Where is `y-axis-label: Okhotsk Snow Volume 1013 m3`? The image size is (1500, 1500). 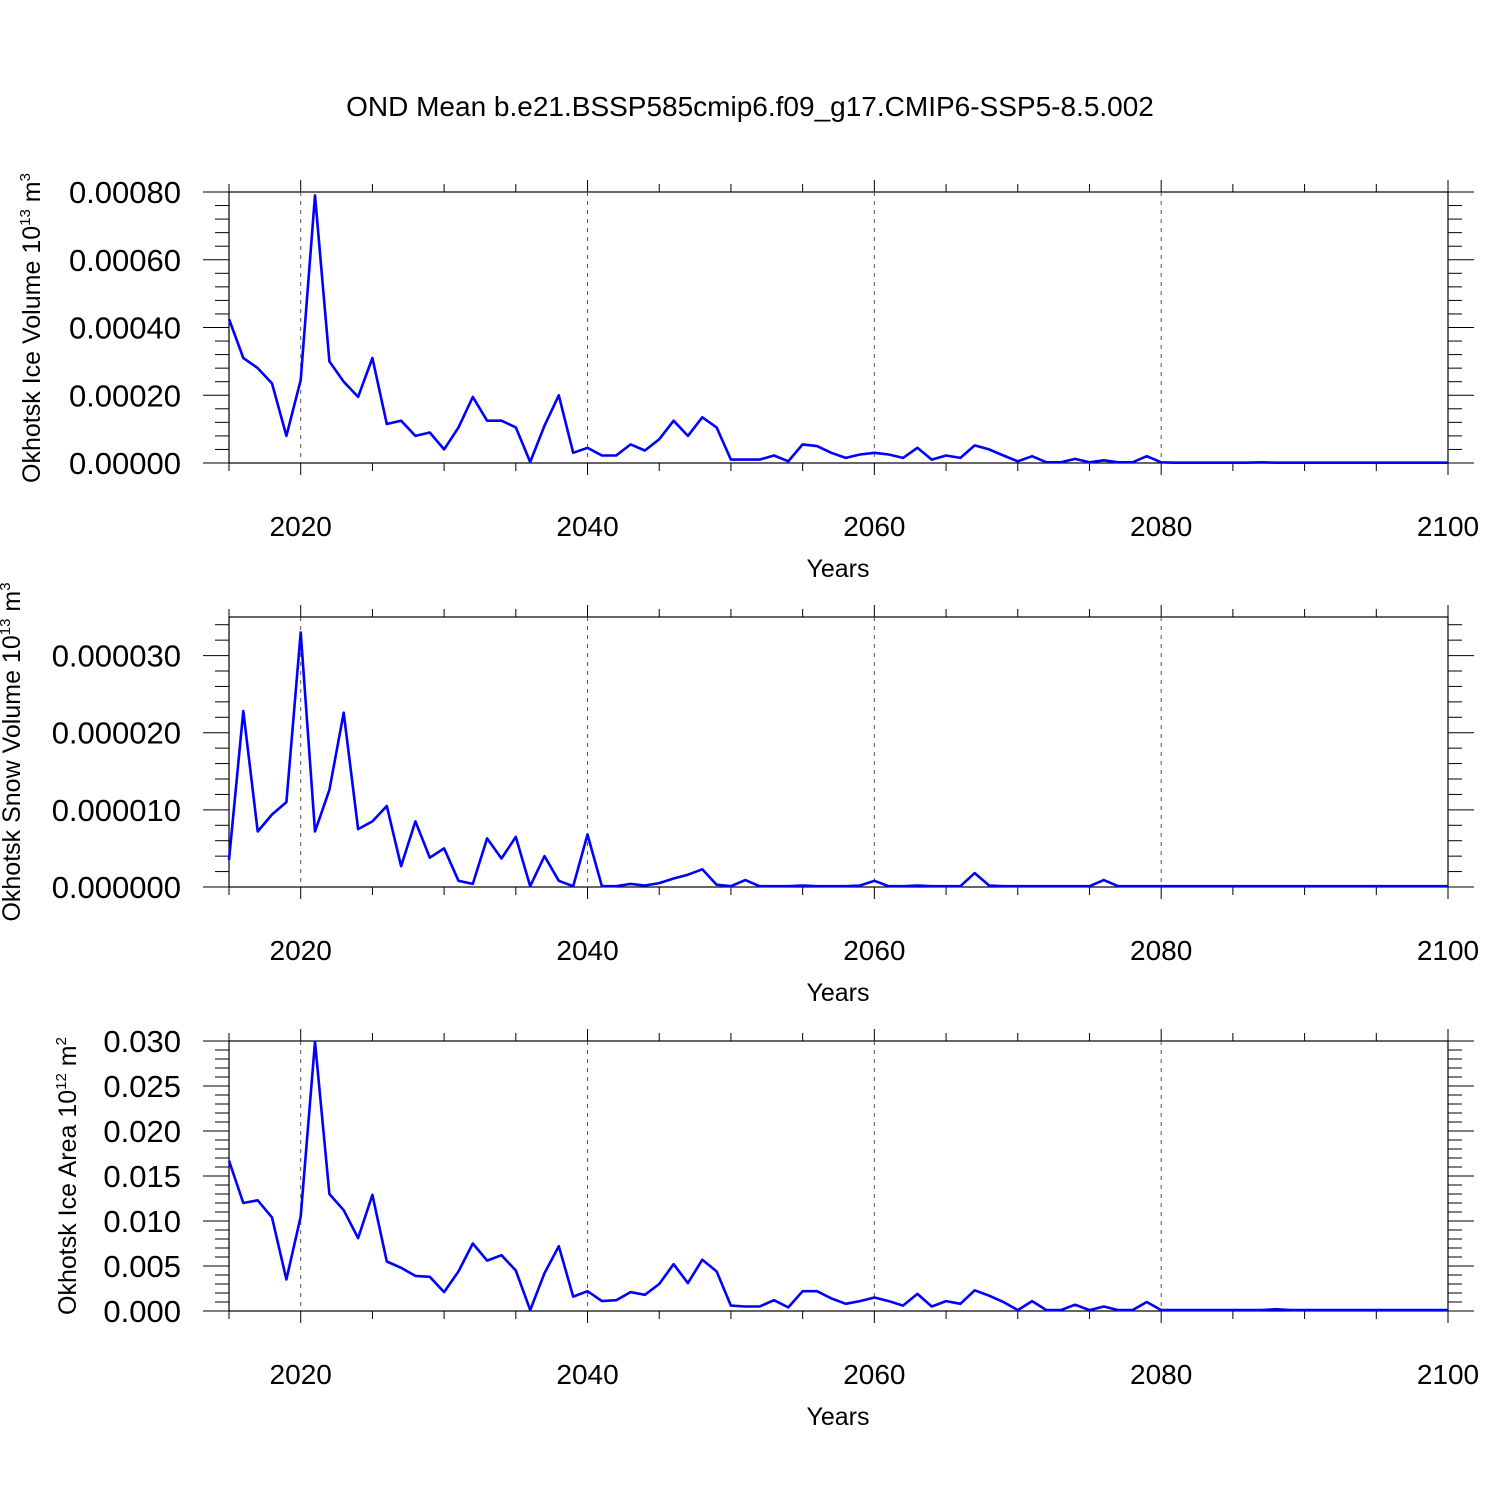 y-axis-label: Okhotsk Snow Volume 1013 m3 is located at coordinates (13, 751).